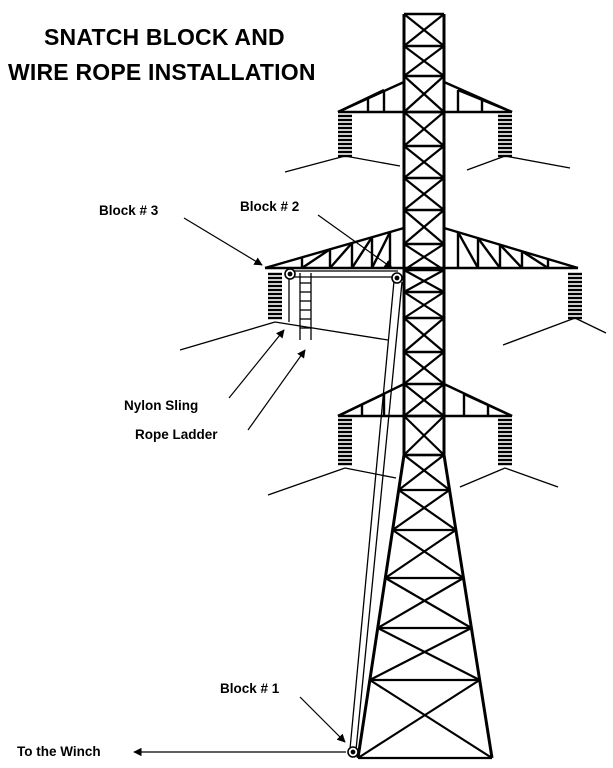 The height and width of the screenshot is (768, 613). I want to click on label-block-1: Block # 1, so click(250, 688).